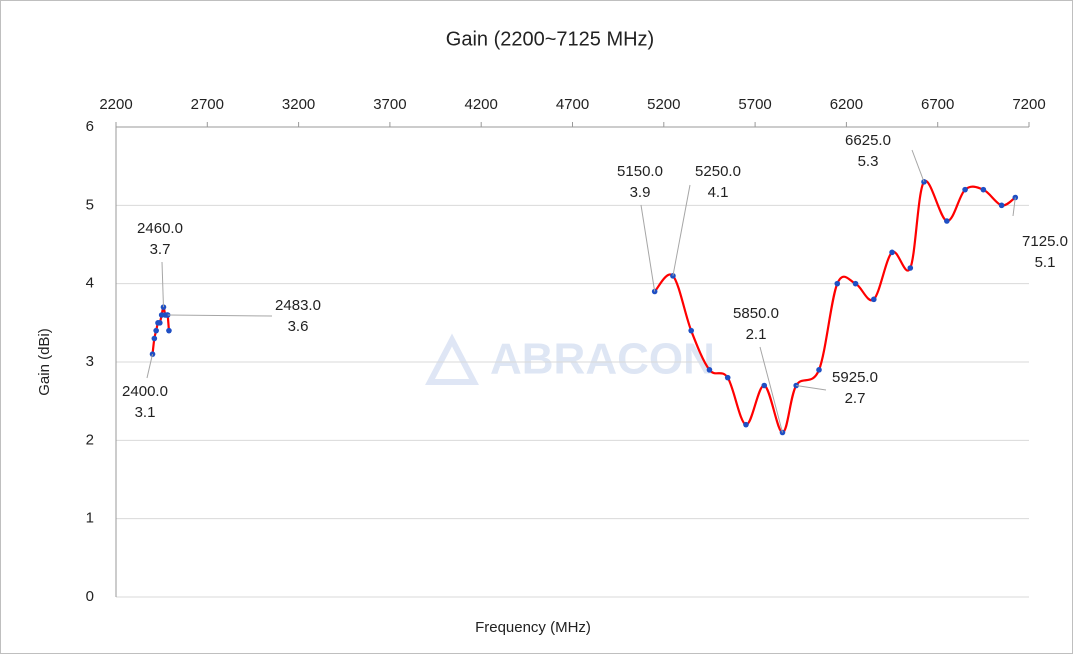 The width and height of the screenshot is (1073, 654). I want to click on x-axis-label: Frequency (MHz), so click(533, 627).